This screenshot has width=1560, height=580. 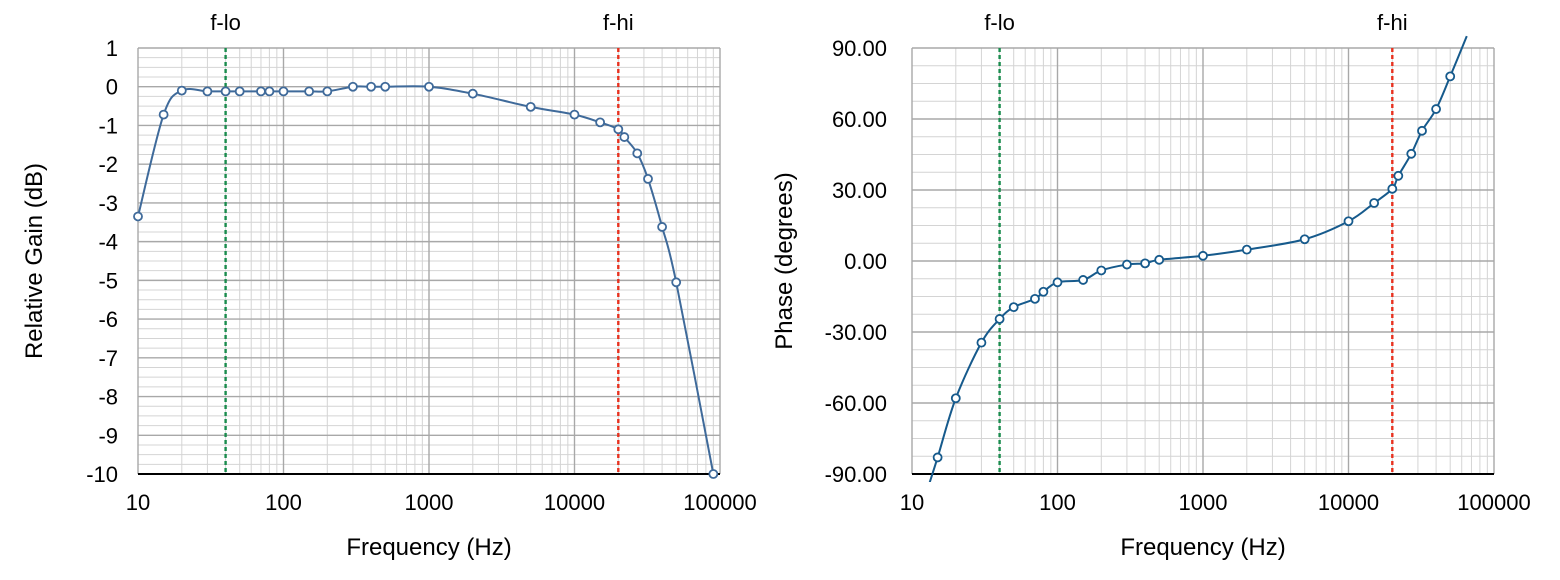 What do you see at coordinates (108, 164) in the screenshot?
I see `y-tick-label: -2` at bounding box center [108, 164].